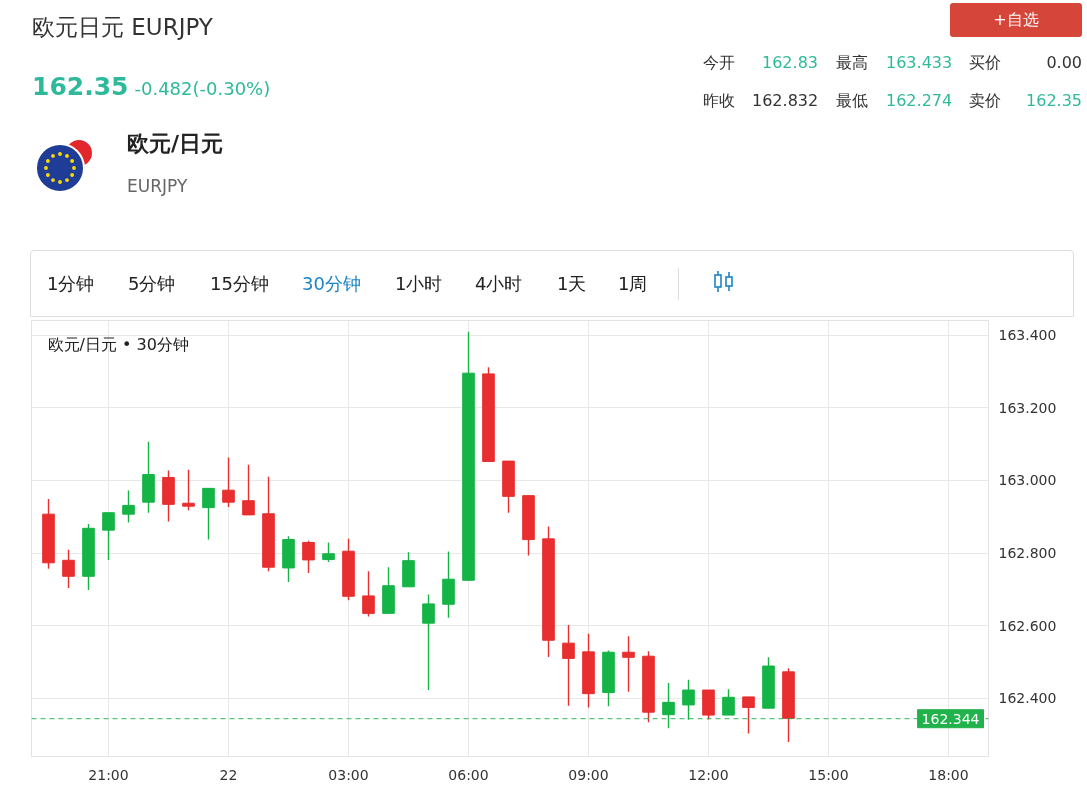 This screenshot has height=785, width=1087. What do you see at coordinates (948, 774) in the screenshot?
I see `x-tick-label: 18:00` at bounding box center [948, 774].